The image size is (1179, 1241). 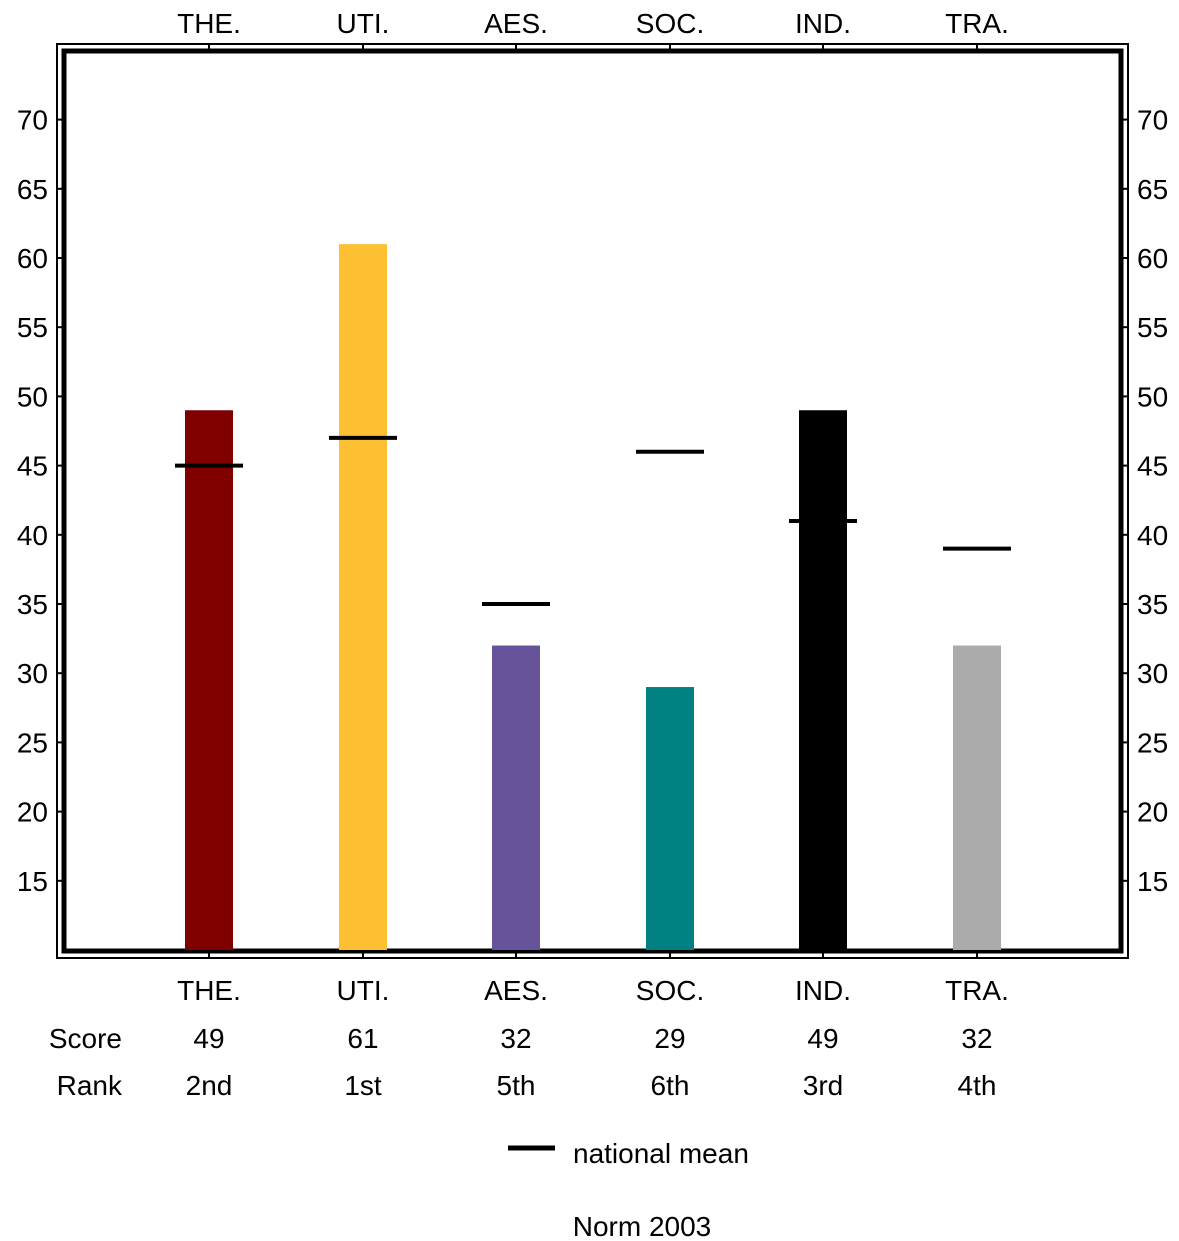 What do you see at coordinates (32, 466) in the screenshot?
I see `left-tick-label-45: 45` at bounding box center [32, 466].